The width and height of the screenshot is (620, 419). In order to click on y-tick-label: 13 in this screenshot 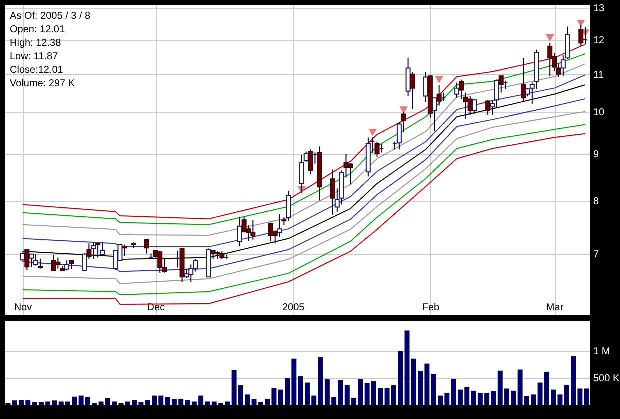, I will do `click(600, 9)`.